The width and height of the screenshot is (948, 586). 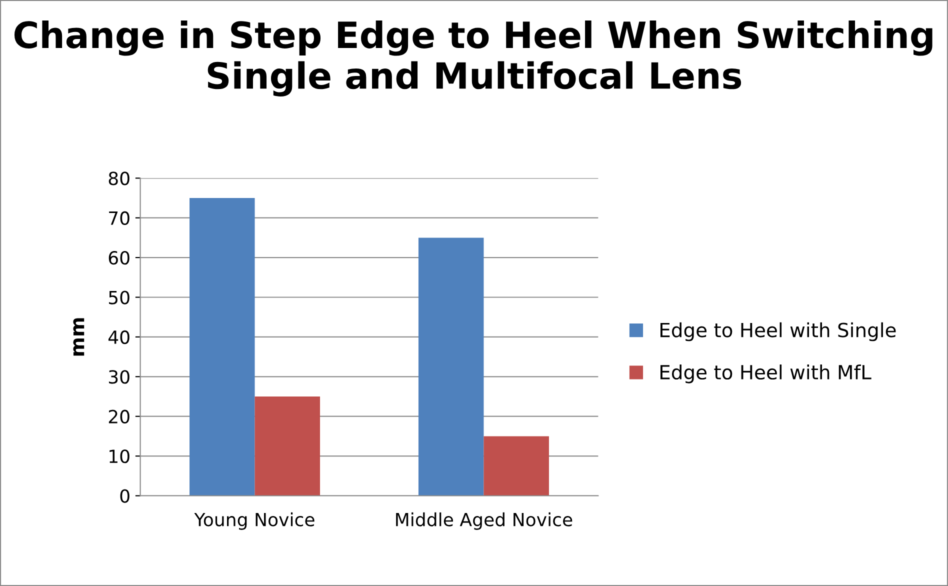 I want to click on y-tick-label: 60, so click(x=119, y=258).